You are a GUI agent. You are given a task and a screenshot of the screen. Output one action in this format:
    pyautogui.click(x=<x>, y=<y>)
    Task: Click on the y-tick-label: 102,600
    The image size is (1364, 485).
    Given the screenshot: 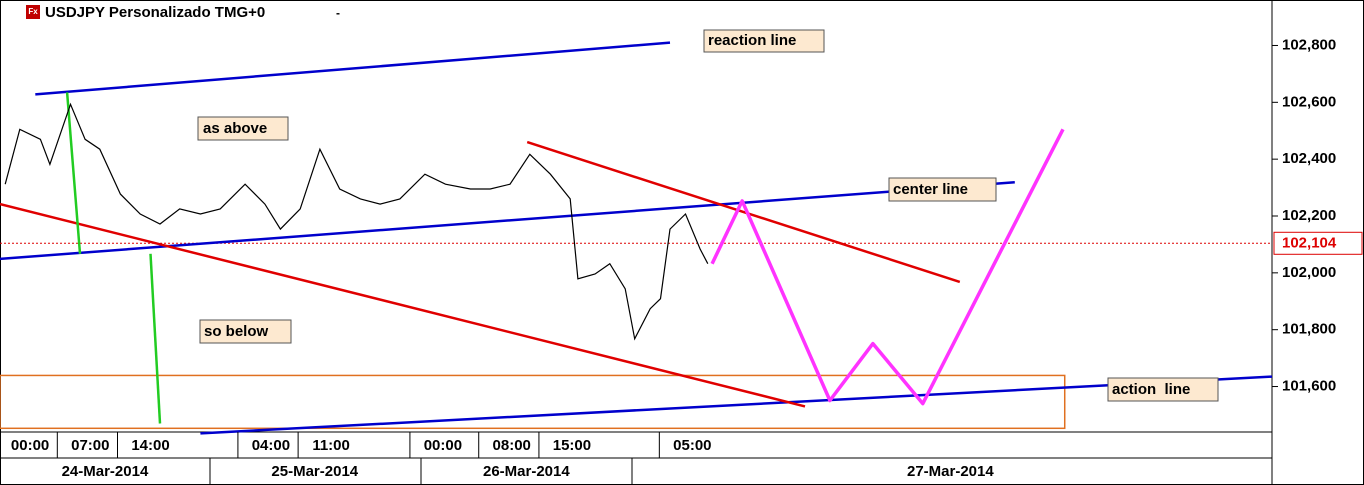 What is the action you would take?
    pyautogui.click(x=1309, y=101)
    